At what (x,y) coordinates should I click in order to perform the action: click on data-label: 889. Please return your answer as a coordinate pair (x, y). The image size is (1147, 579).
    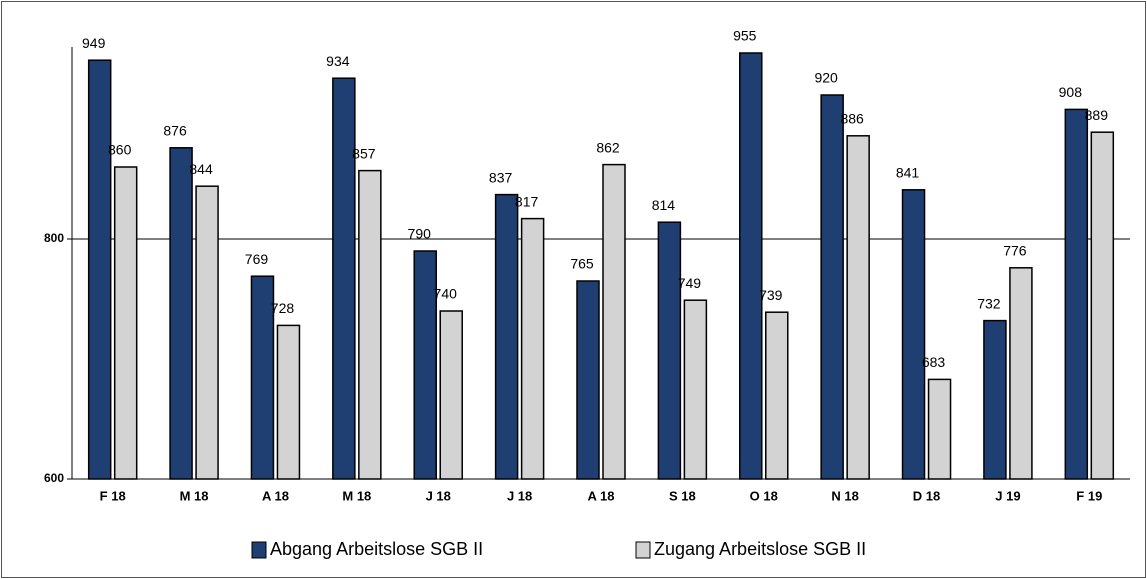
    Looking at the image, I should click on (1097, 115).